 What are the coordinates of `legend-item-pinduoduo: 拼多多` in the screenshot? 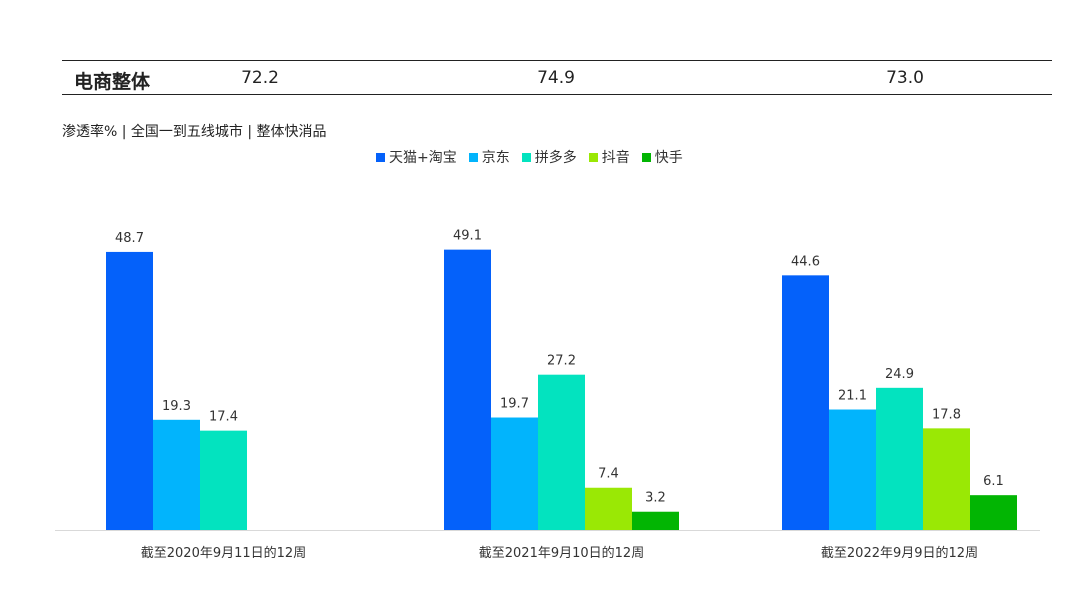 It's located at (549, 157).